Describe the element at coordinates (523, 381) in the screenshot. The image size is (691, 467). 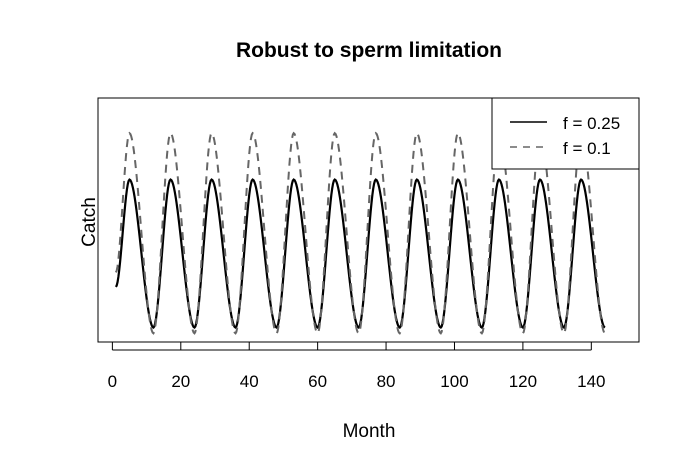
I see `x-tick-label: 120` at that location.